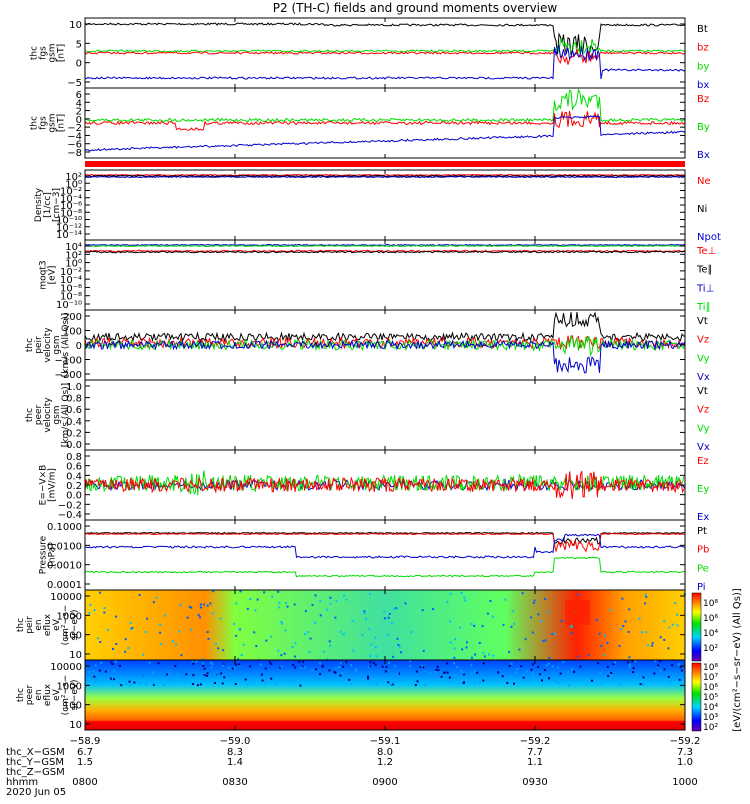 The image size is (750, 804). I want to click on y-tick-label: −4, so click(74, 136).